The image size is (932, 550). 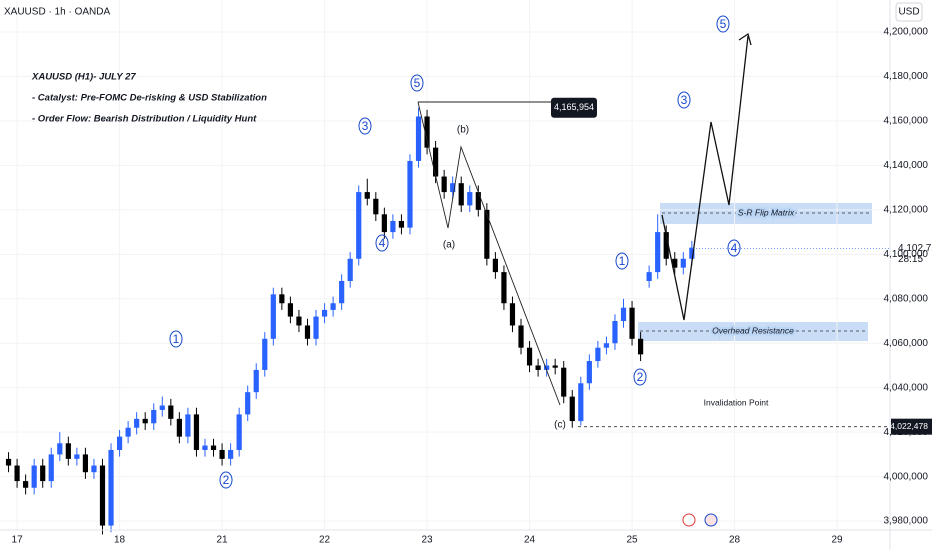 What do you see at coordinates (837, 540) in the screenshot?
I see `x-tick-label: 29` at bounding box center [837, 540].